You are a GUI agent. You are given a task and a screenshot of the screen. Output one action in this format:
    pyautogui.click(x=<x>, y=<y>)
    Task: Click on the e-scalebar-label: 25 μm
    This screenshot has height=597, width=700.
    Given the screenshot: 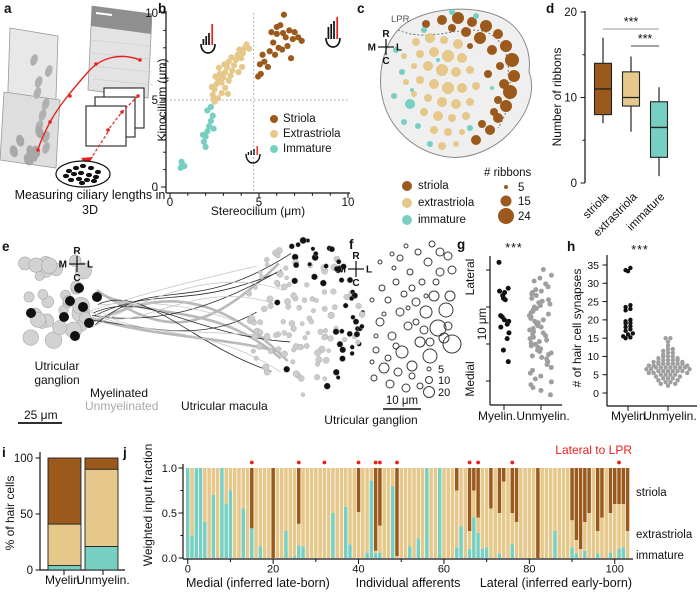 What is the action you would take?
    pyautogui.click(x=41, y=415)
    